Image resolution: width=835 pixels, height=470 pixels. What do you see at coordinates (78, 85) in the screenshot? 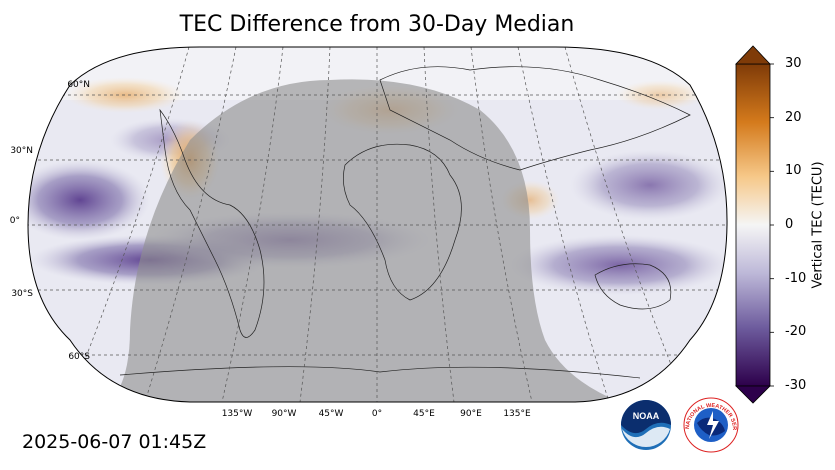
I see `lat-label-60n: 60°N` at bounding box center [78, 85].